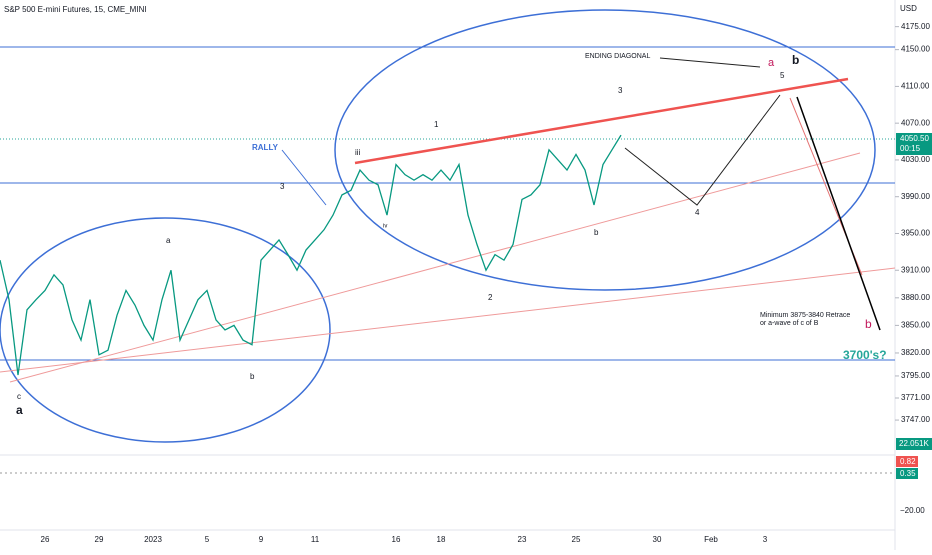  I want to click on y-tick-label: 3850.00, so click(915, 325).